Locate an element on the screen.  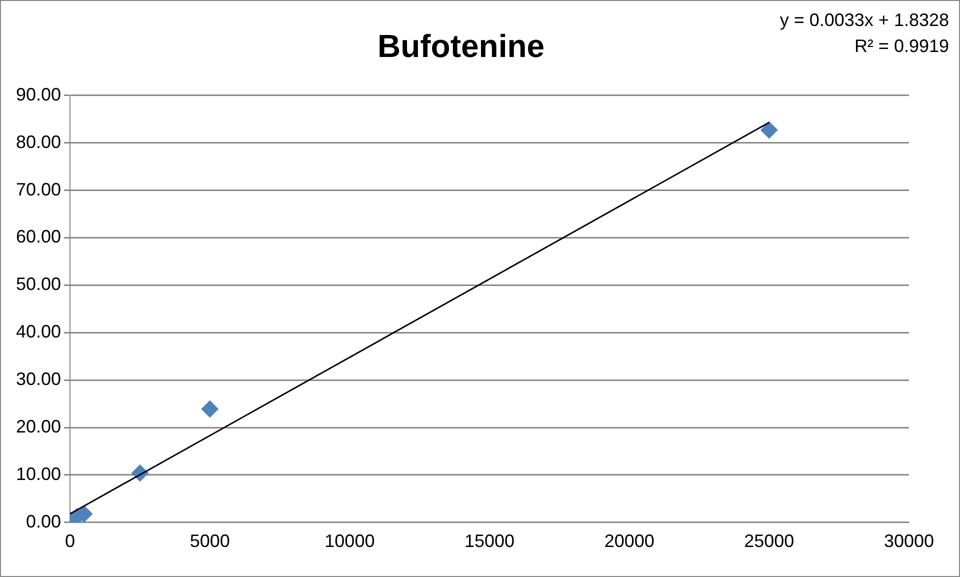
x-tick-label: 30000 is located at coordinates (909, 541).